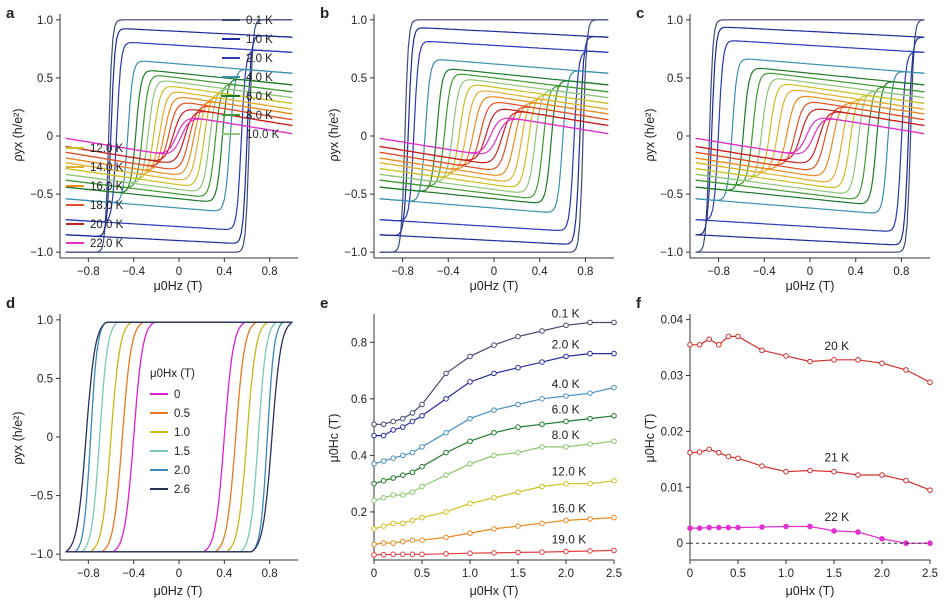  What do you see at coordinates (224, 272) in the screenshot?
I see `x-tick-label-a: 0.4` at bounding box center [224, 272].